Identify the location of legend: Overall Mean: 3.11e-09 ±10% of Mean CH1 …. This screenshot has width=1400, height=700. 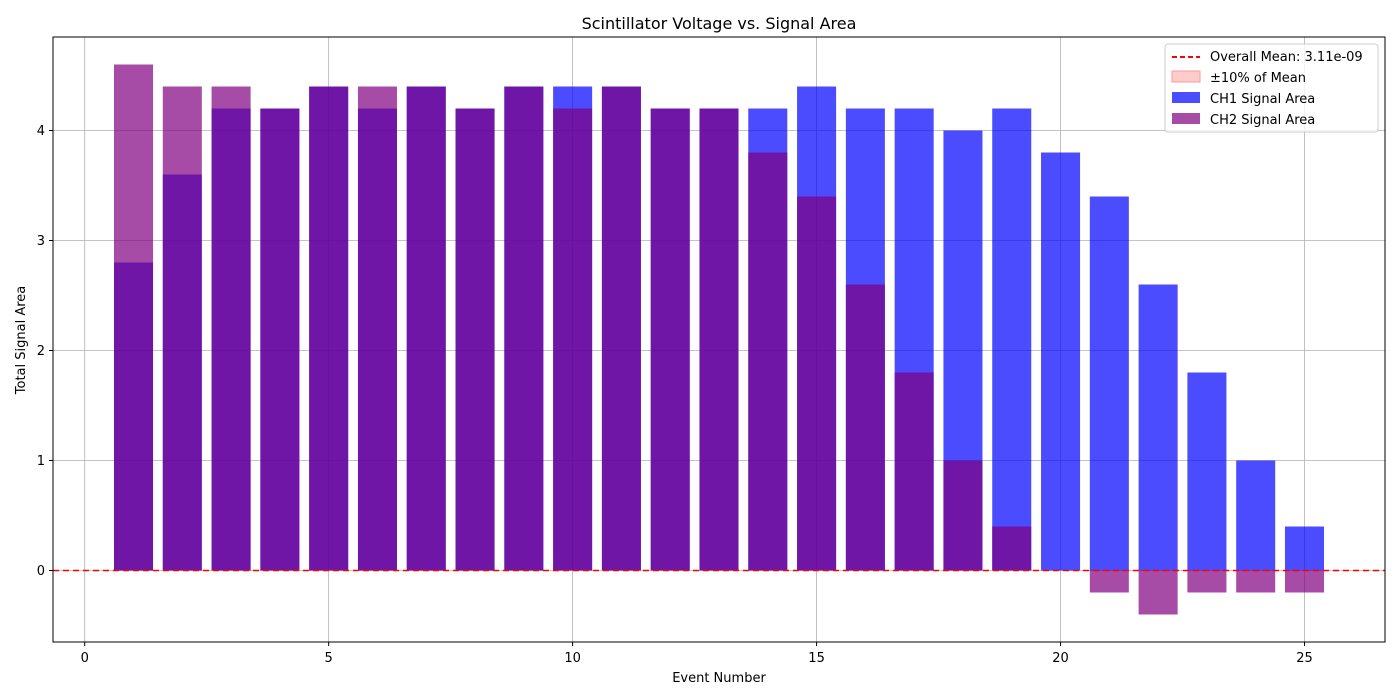
(1271, 88).